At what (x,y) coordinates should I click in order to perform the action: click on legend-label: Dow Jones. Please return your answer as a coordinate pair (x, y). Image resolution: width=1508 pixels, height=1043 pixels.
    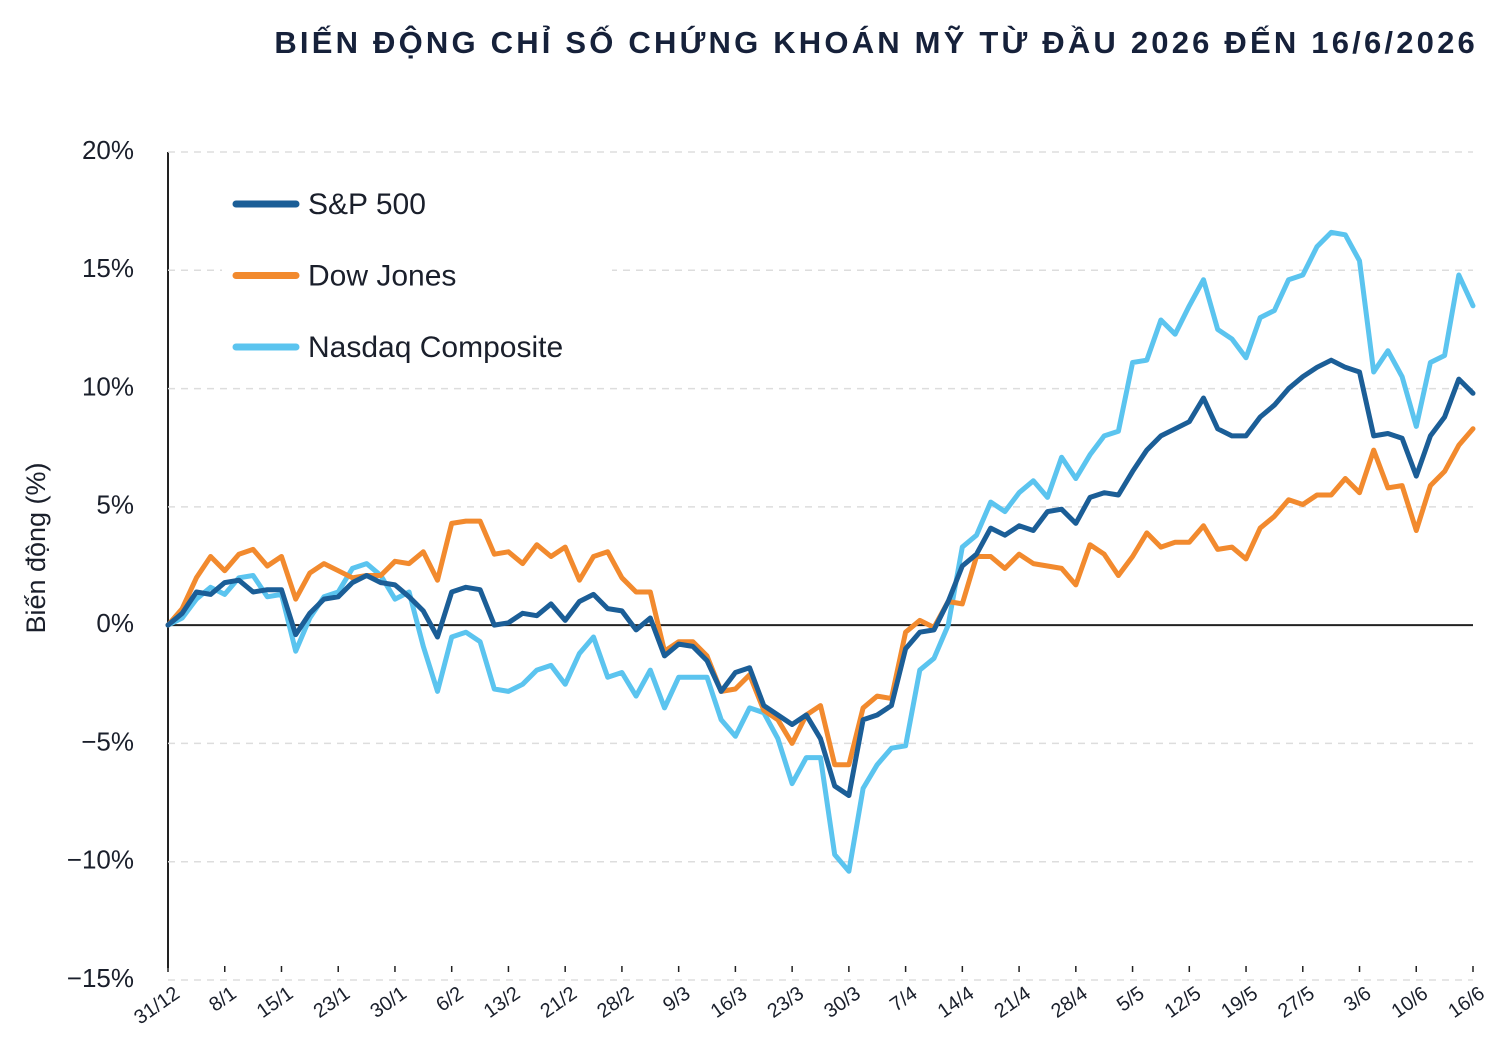
    Looking at the image, I should click on (382, 275).